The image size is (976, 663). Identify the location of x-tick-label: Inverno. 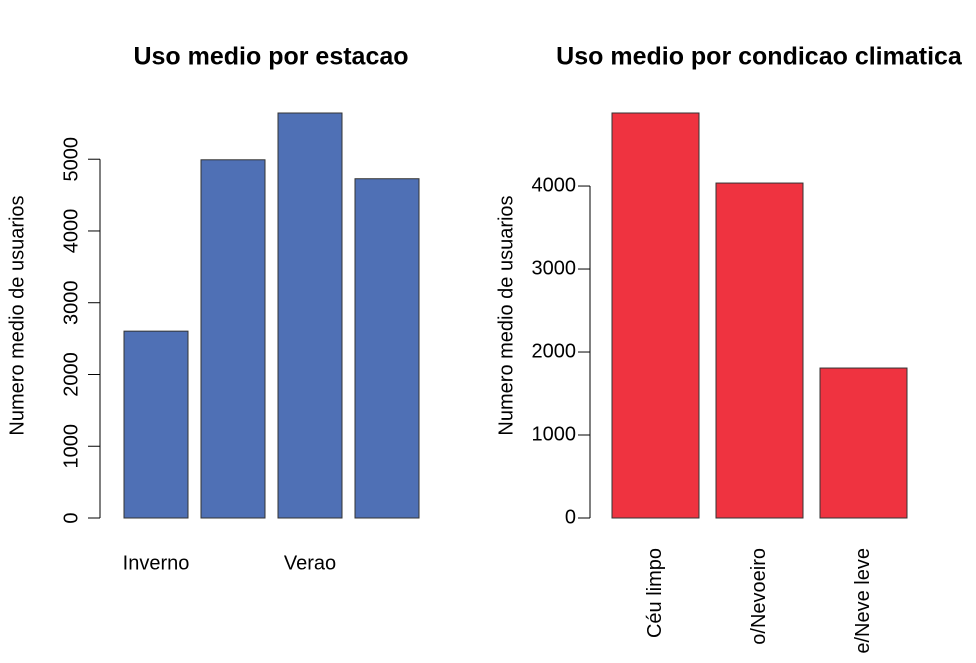
(156, 563).